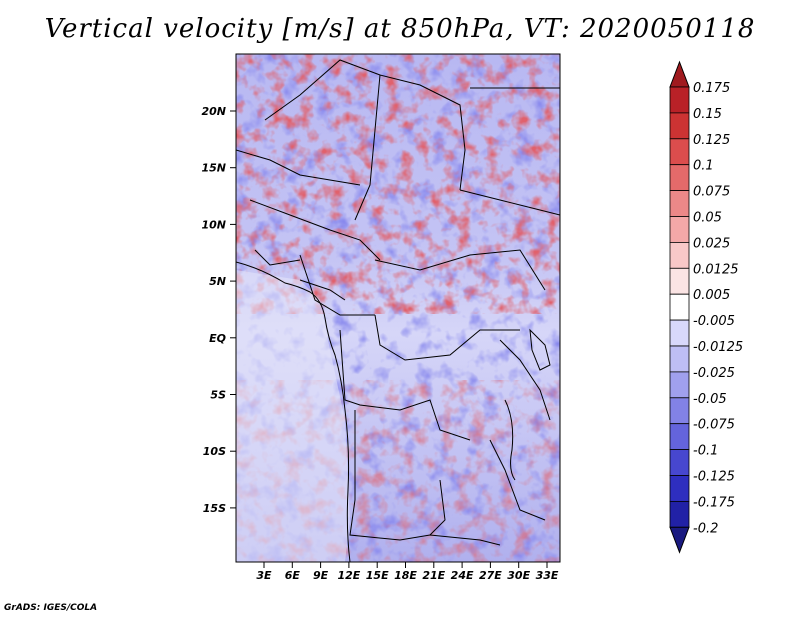 The width and height of the screenshot is (800, 618). Describe the element at coordinates (213, 111) in the screenshot. I see `lat-label: 20N` at that location.